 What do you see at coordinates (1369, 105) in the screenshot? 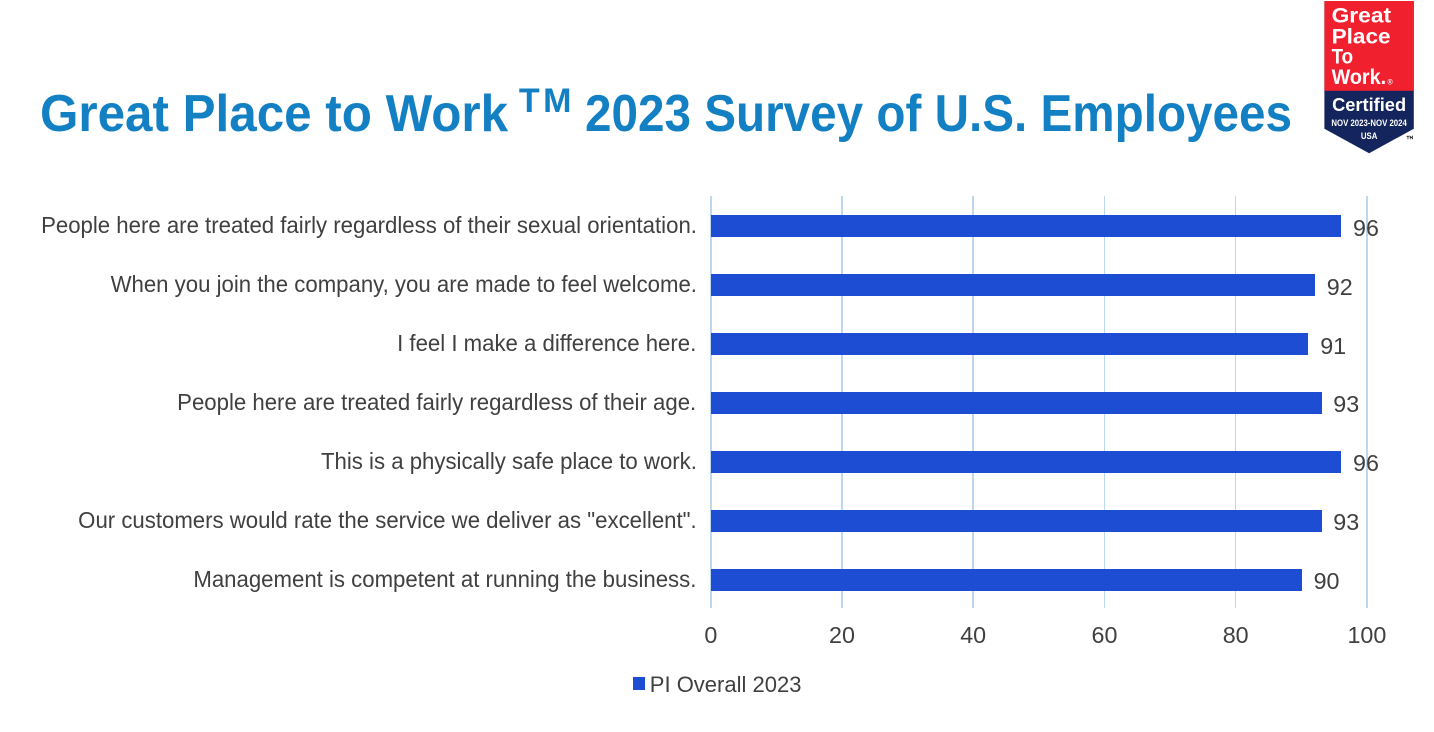
I see `svg-text: Certified` at bounding box center [1369, 105].